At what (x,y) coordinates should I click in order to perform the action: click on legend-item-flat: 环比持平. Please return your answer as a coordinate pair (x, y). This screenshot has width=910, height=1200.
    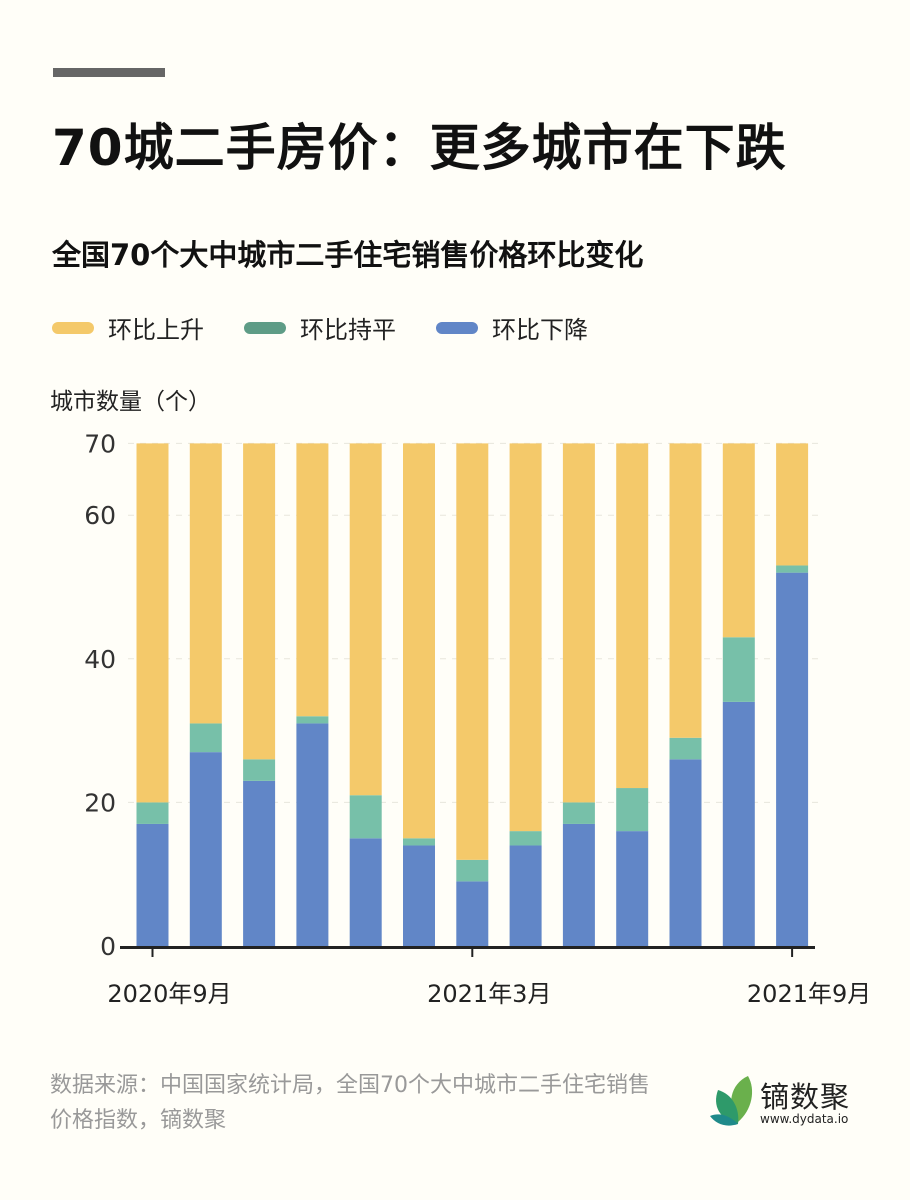
    Looking at the image, I should click on (320, 327).